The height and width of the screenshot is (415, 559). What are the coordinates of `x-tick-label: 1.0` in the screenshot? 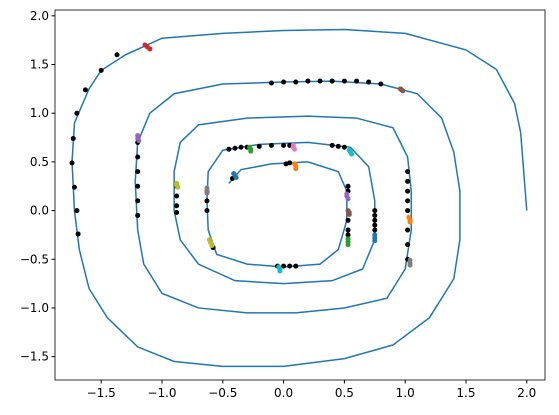 It's located at (405, 393).